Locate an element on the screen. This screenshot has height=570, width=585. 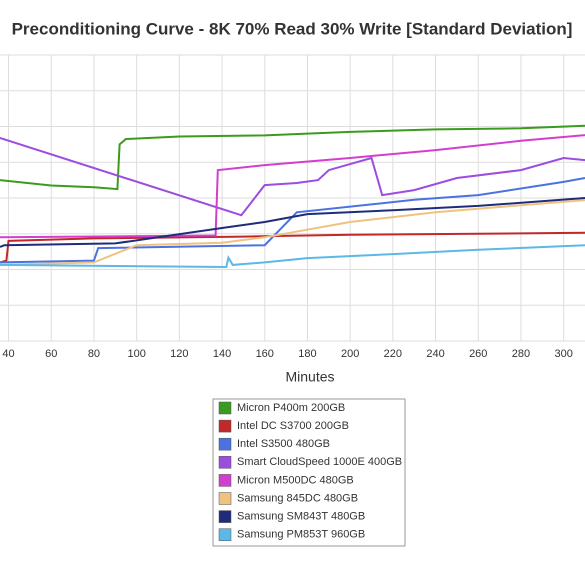
legend-box is located at coordinates (309, 472).